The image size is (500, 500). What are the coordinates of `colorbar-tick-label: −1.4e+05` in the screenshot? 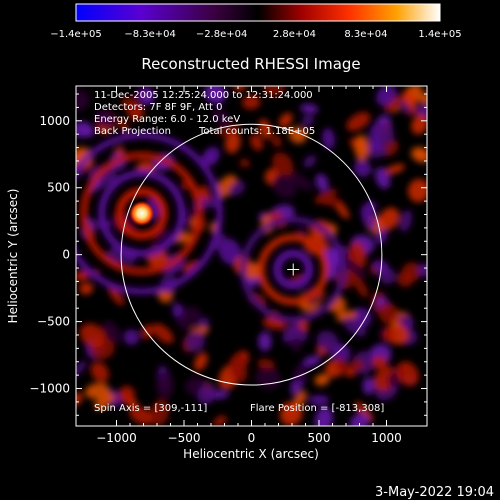 It's located at (76, 34).